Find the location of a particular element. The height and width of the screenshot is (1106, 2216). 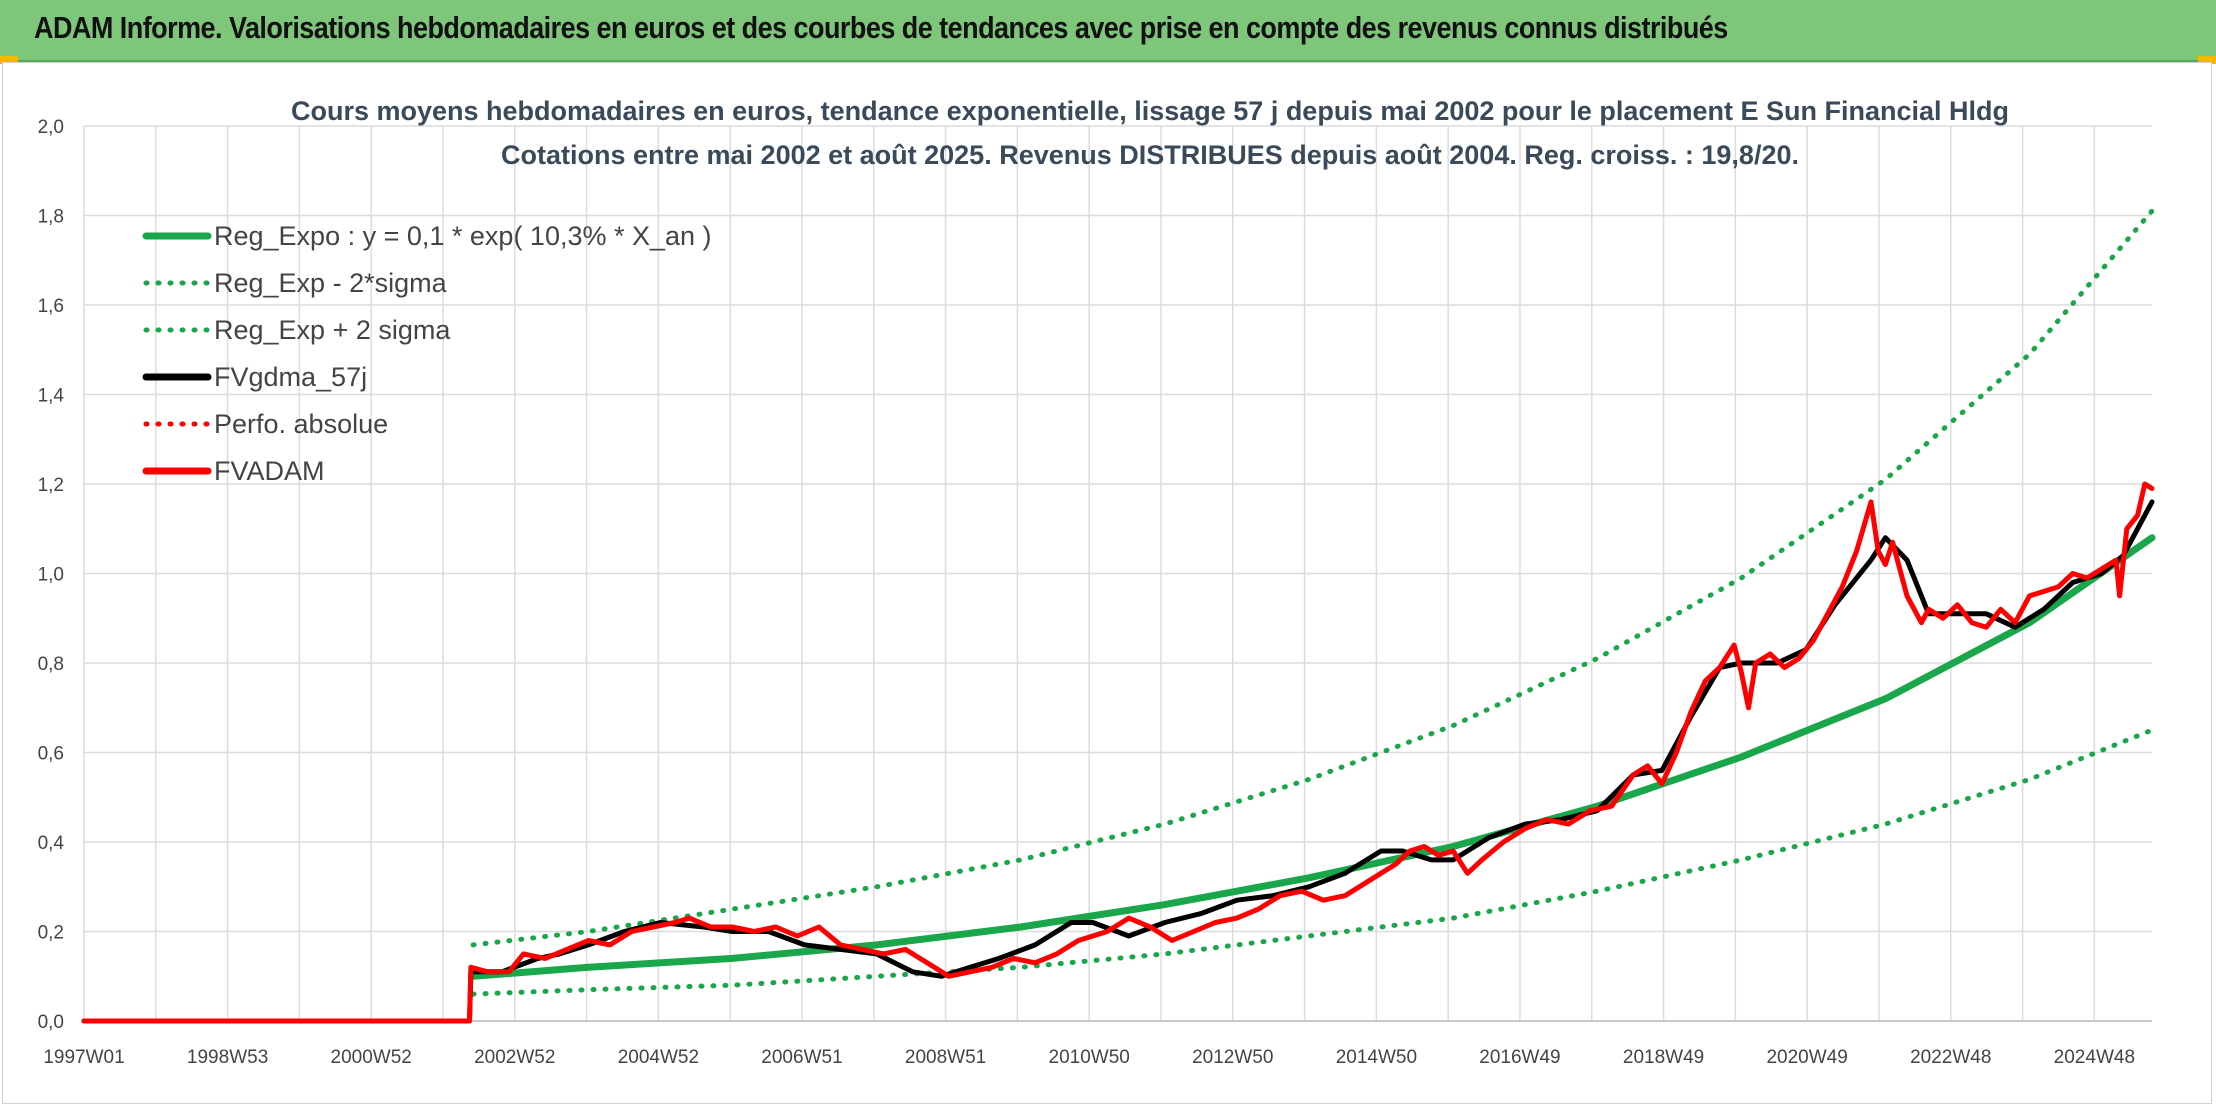

y-tick-label: 0,6 is located at coordinates (51, 754).